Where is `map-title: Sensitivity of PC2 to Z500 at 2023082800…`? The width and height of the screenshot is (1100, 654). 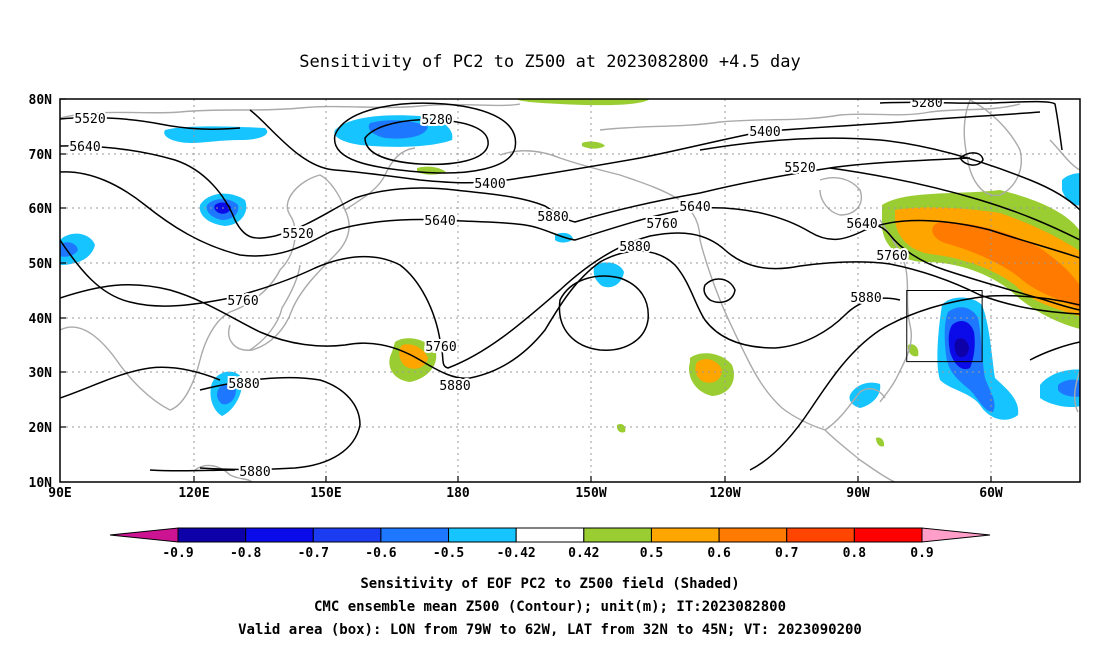
map-title: Sensitivity of PC2 to Z500 at 2023082800… is located at coordinates (550, 62).